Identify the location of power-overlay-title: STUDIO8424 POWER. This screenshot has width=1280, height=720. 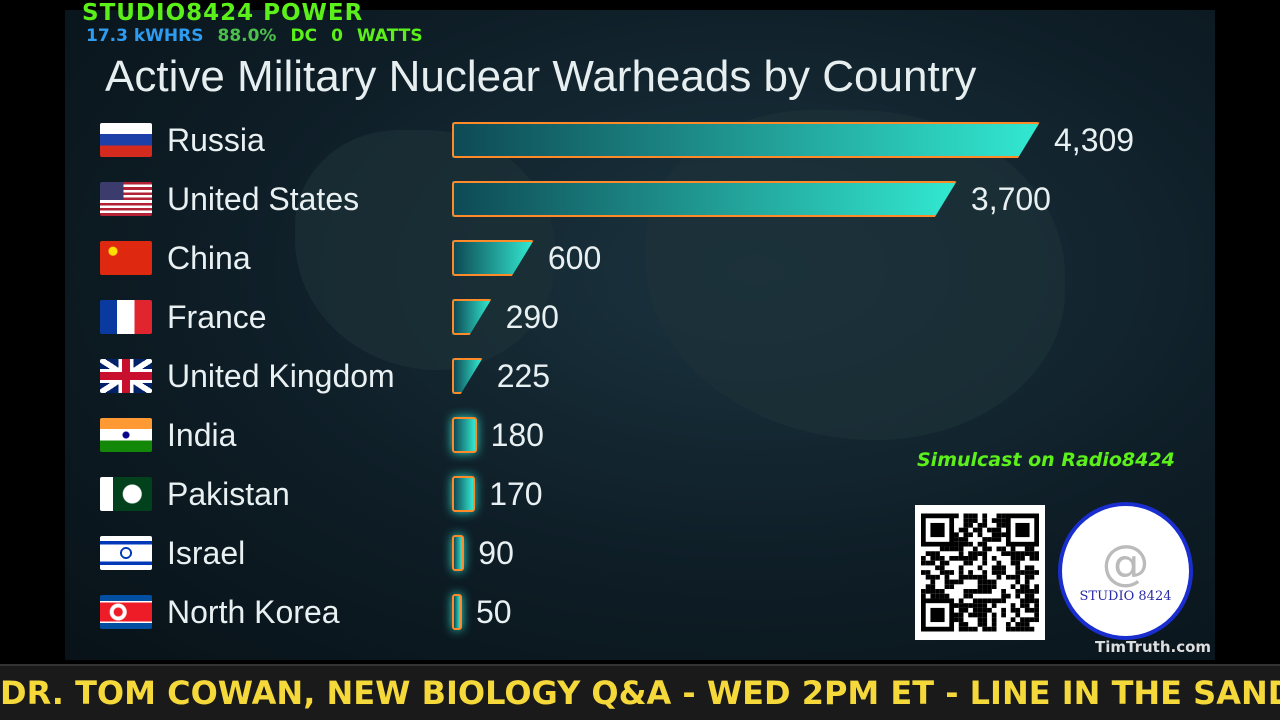
(223, 13).